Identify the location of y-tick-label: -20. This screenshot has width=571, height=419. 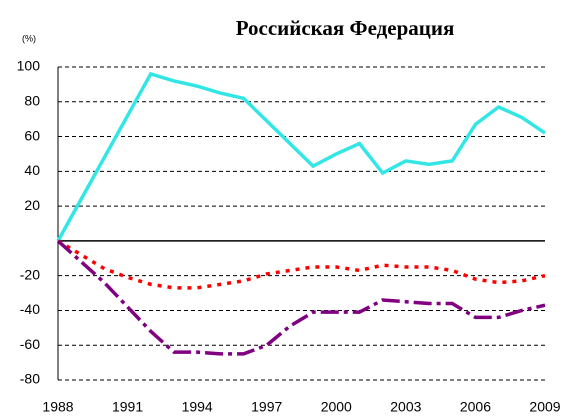
(30, 274).